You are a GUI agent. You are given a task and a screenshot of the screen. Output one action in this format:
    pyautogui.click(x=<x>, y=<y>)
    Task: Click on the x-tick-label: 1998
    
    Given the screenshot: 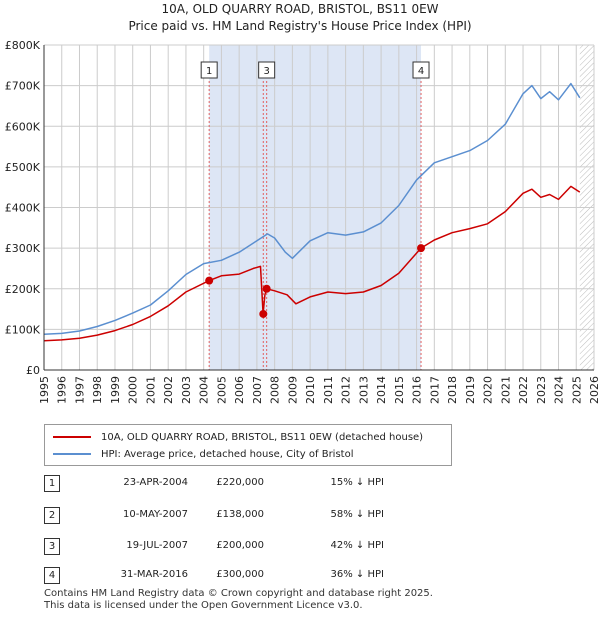 What is the action you would take?
    pyautogui.click(x=97, y=390)
    